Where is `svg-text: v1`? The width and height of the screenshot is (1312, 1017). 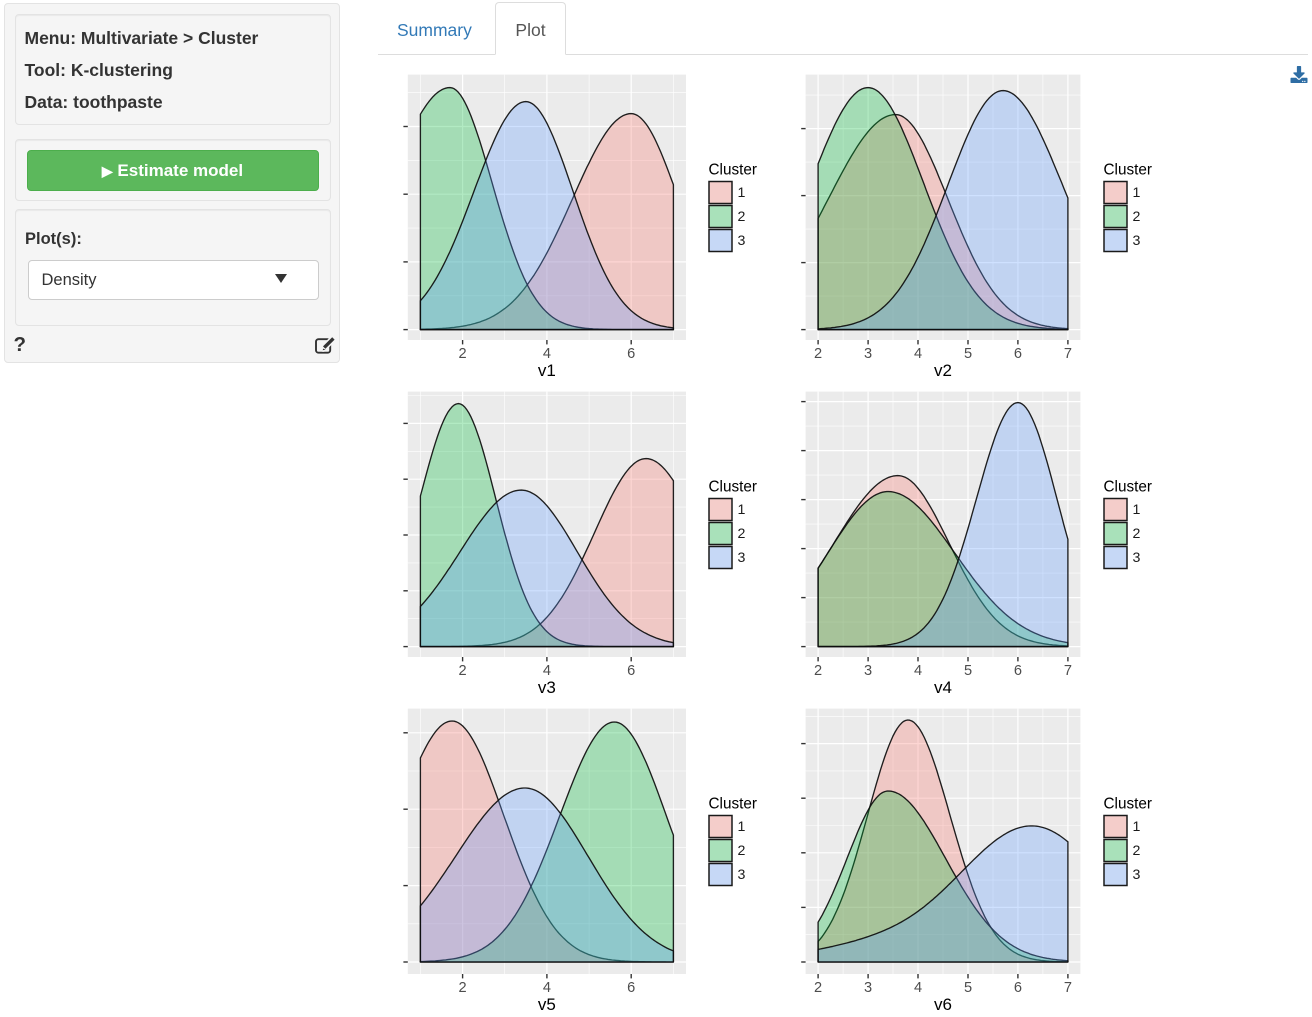
svg-text: v1 is located at coordinates (547, 370).